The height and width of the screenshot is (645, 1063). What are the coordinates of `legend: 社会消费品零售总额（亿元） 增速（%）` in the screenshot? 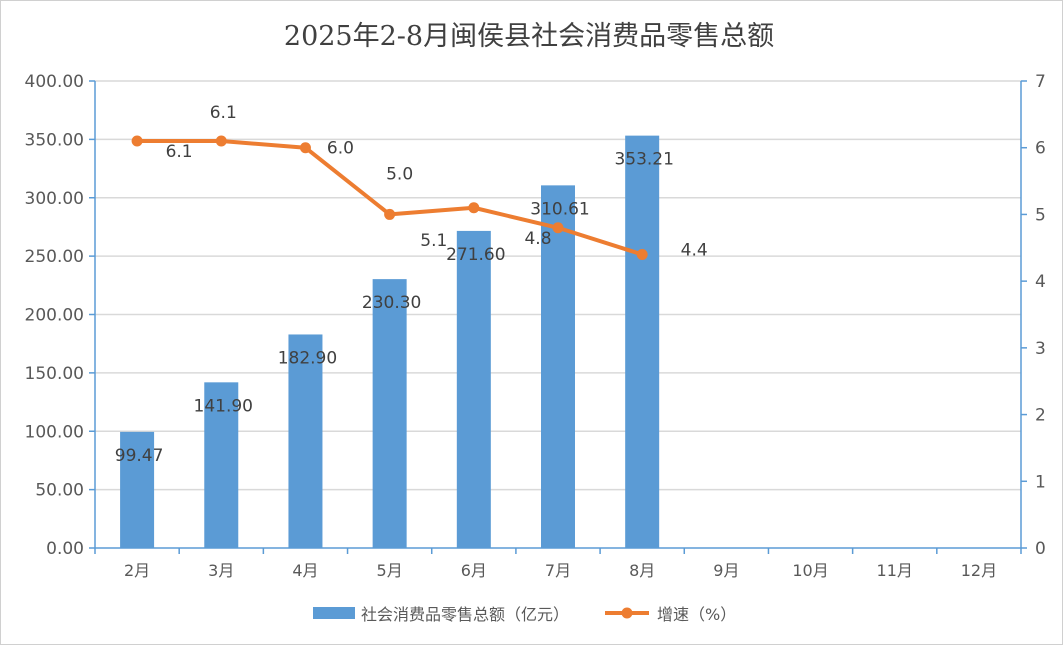 It's located at (524, 614).